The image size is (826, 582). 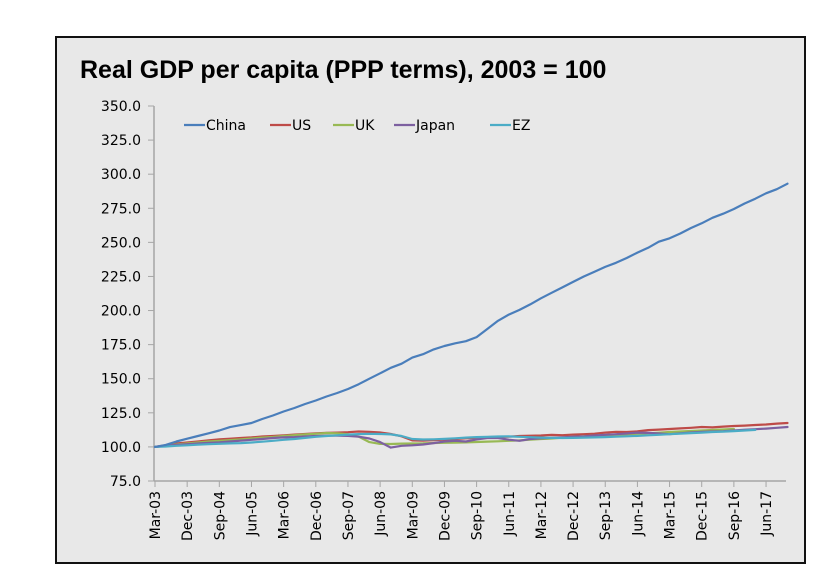 I want to click on x-tick-label: Mar-03, so click(x=156, y=515).